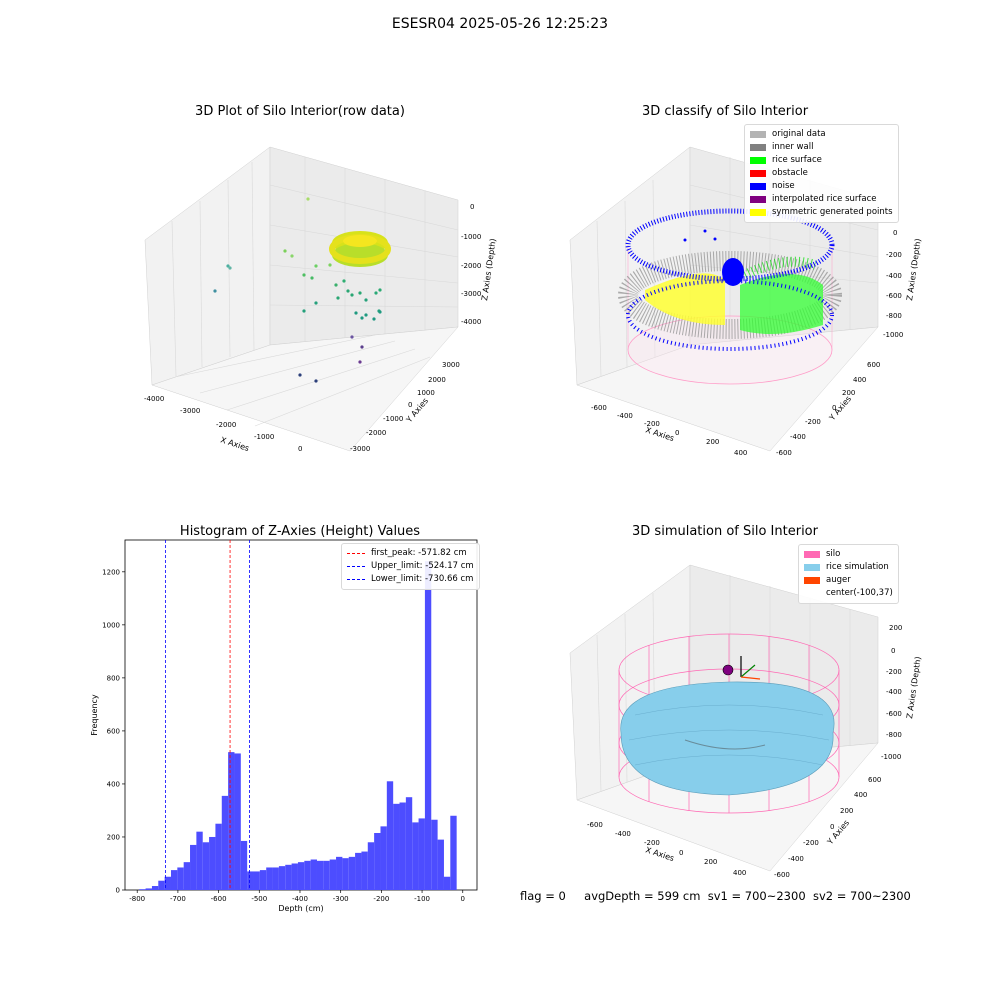 This screenshot has width=1000, height=1000. Describe the element at coordinates (113, 784) in the screenshot. I see `y-tick-label: 400` at that location.